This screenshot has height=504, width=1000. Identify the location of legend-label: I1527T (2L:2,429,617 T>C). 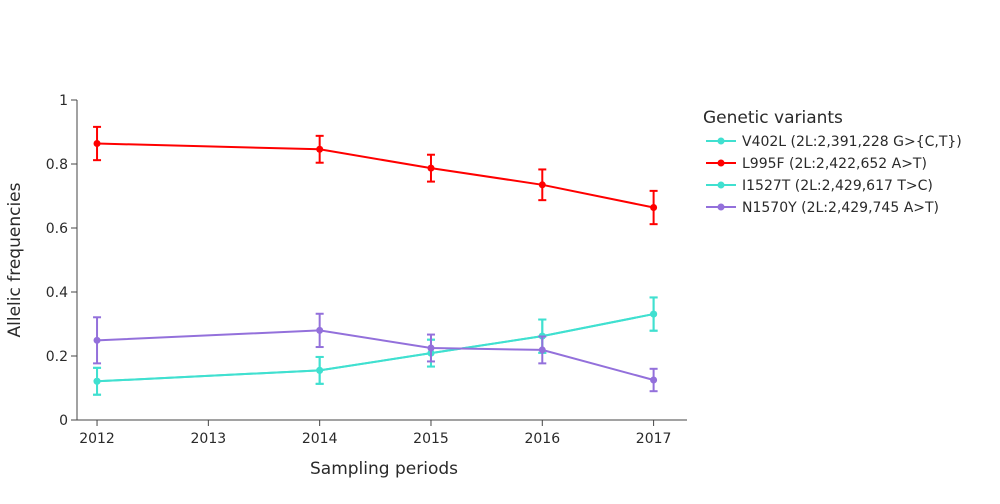
(837, 186).